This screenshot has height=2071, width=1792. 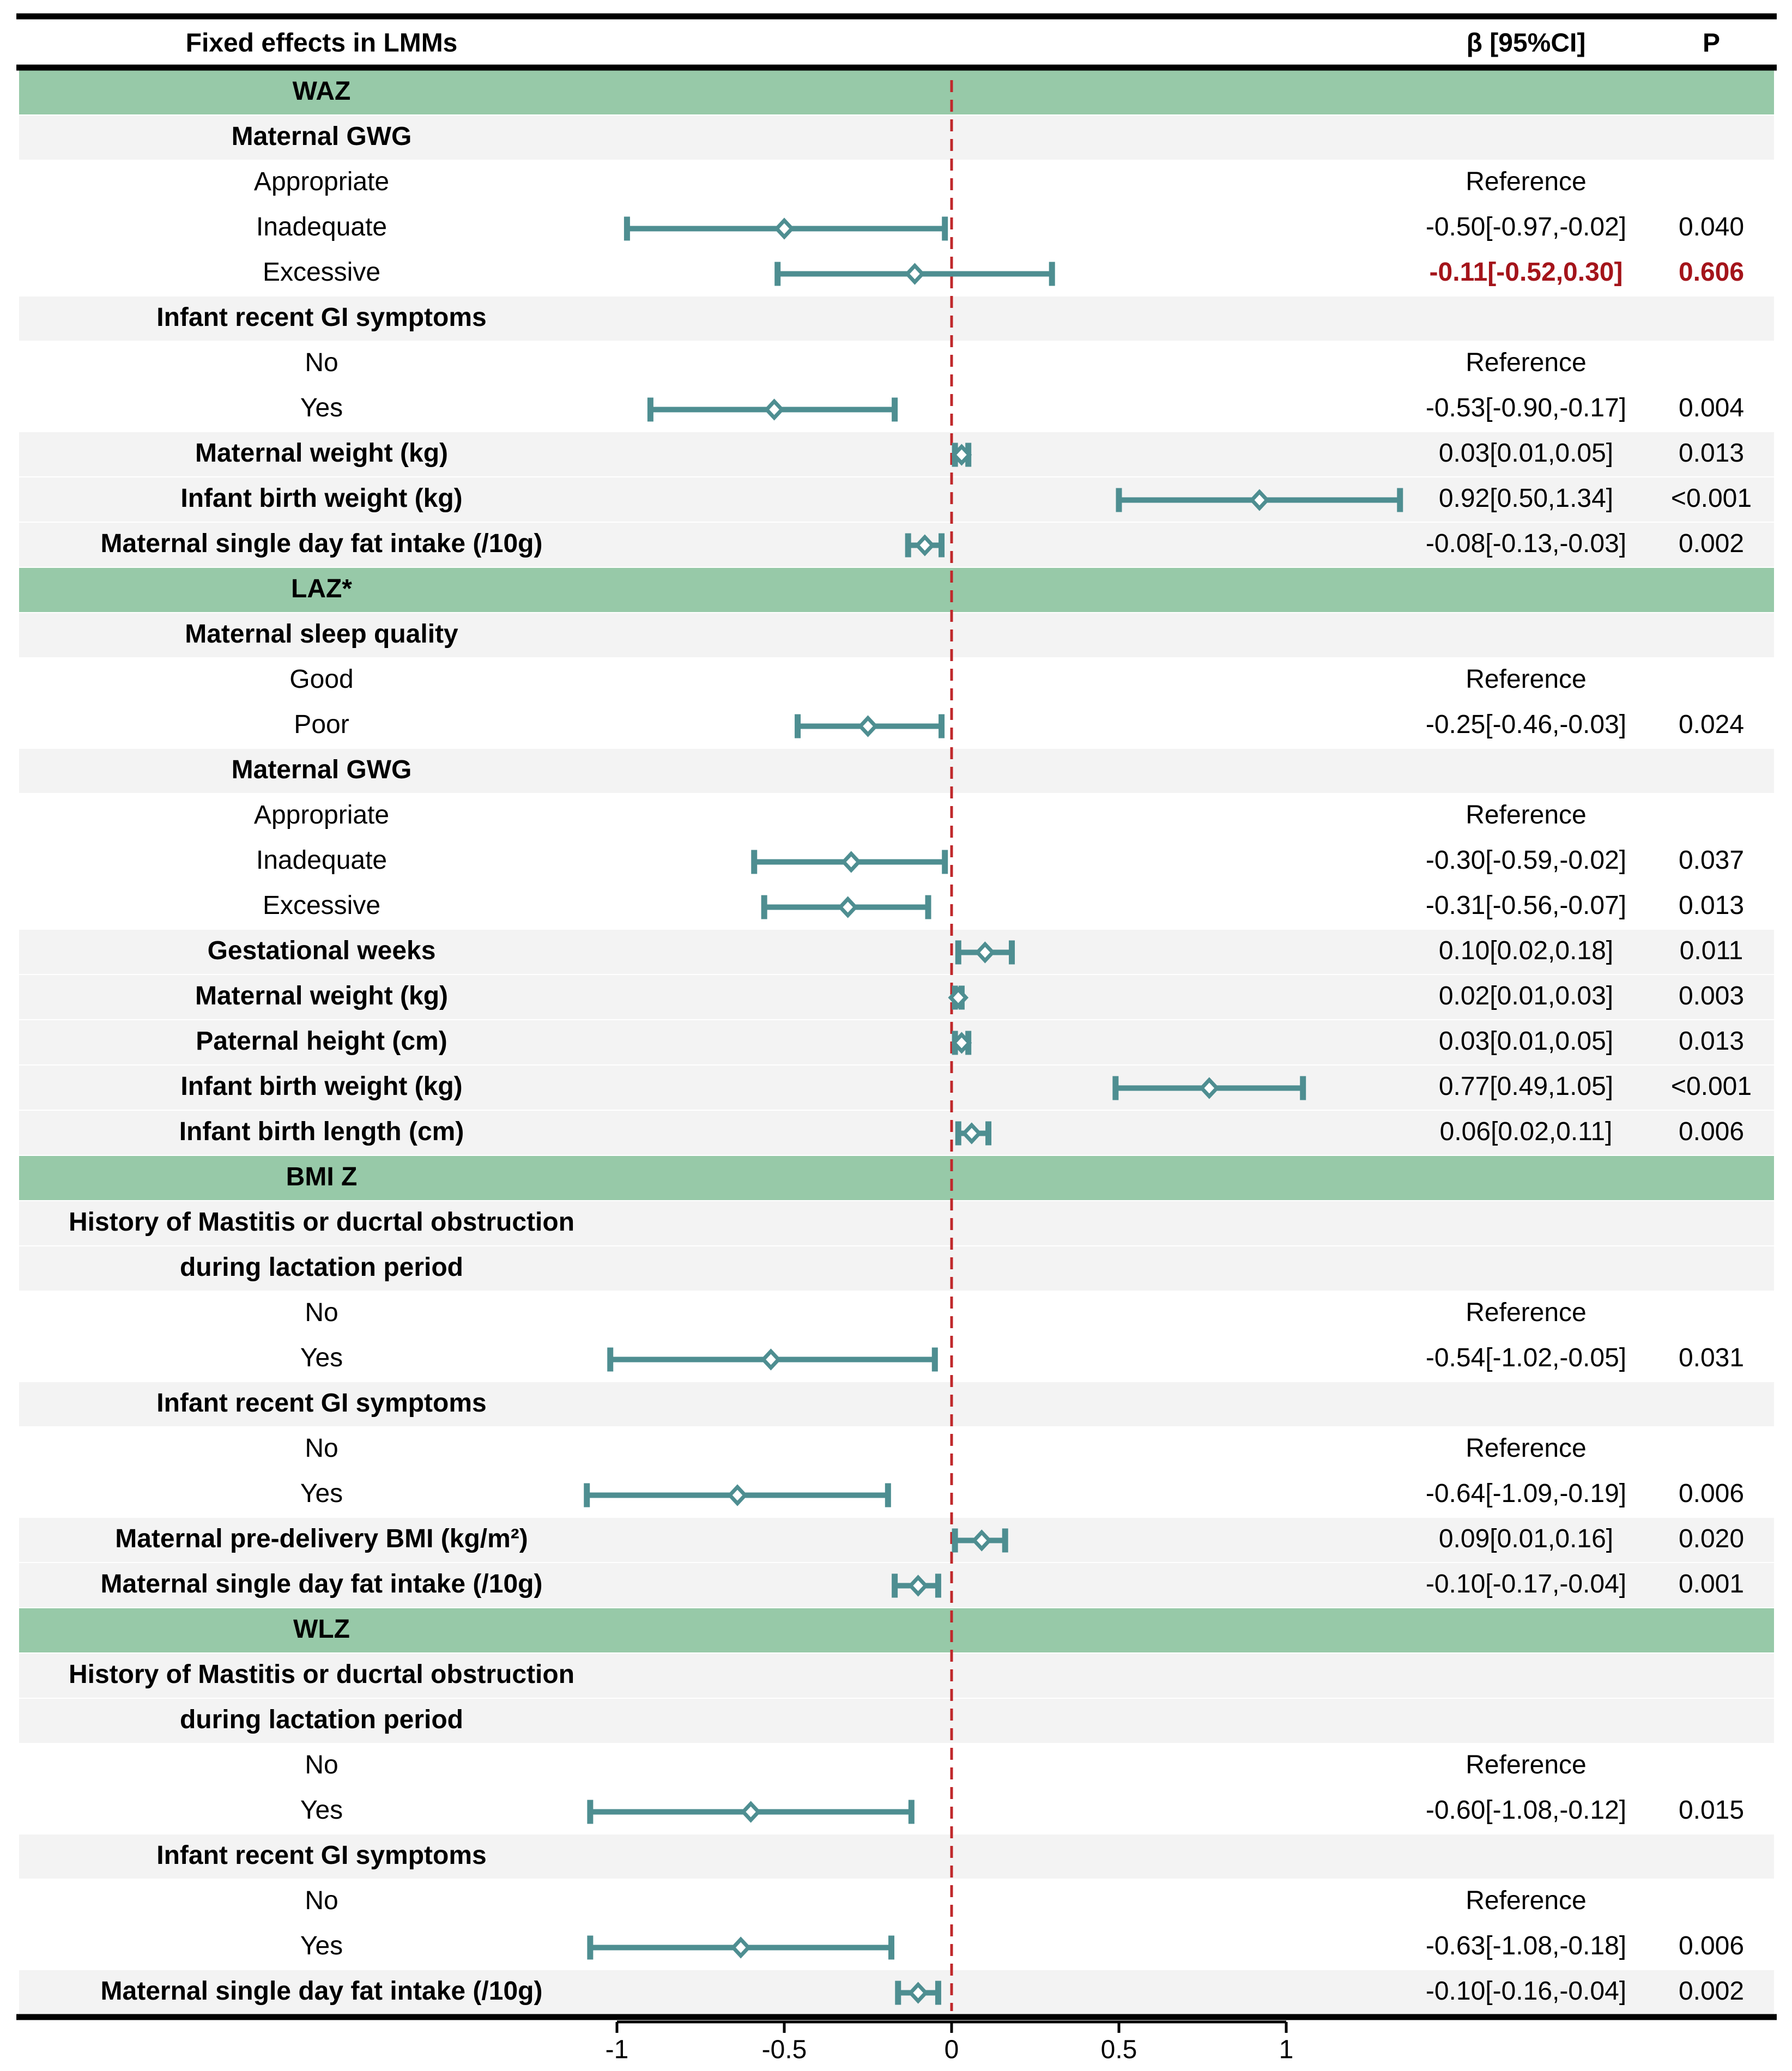 What do you see at coordinates (1526, 1132) in the screenshot?
I see `beta-ci-value: 0.06[0.02,0.11]` at bounding box center [1526, 1132].